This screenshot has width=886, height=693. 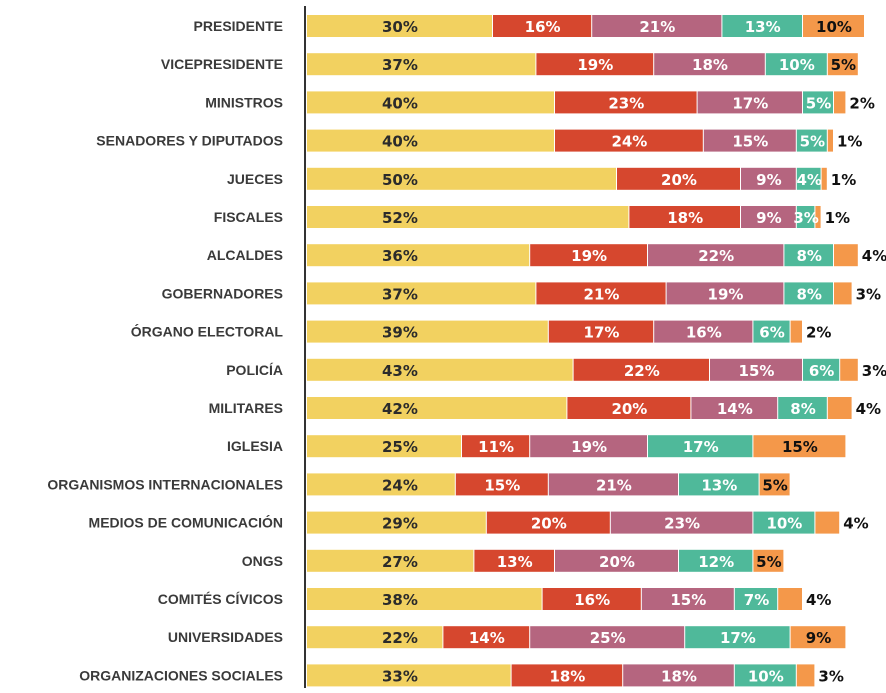 What do you see at coordinates (716, 562) in the screenshot?
I see `value-label: 12%` at bounding box center [716, 562].